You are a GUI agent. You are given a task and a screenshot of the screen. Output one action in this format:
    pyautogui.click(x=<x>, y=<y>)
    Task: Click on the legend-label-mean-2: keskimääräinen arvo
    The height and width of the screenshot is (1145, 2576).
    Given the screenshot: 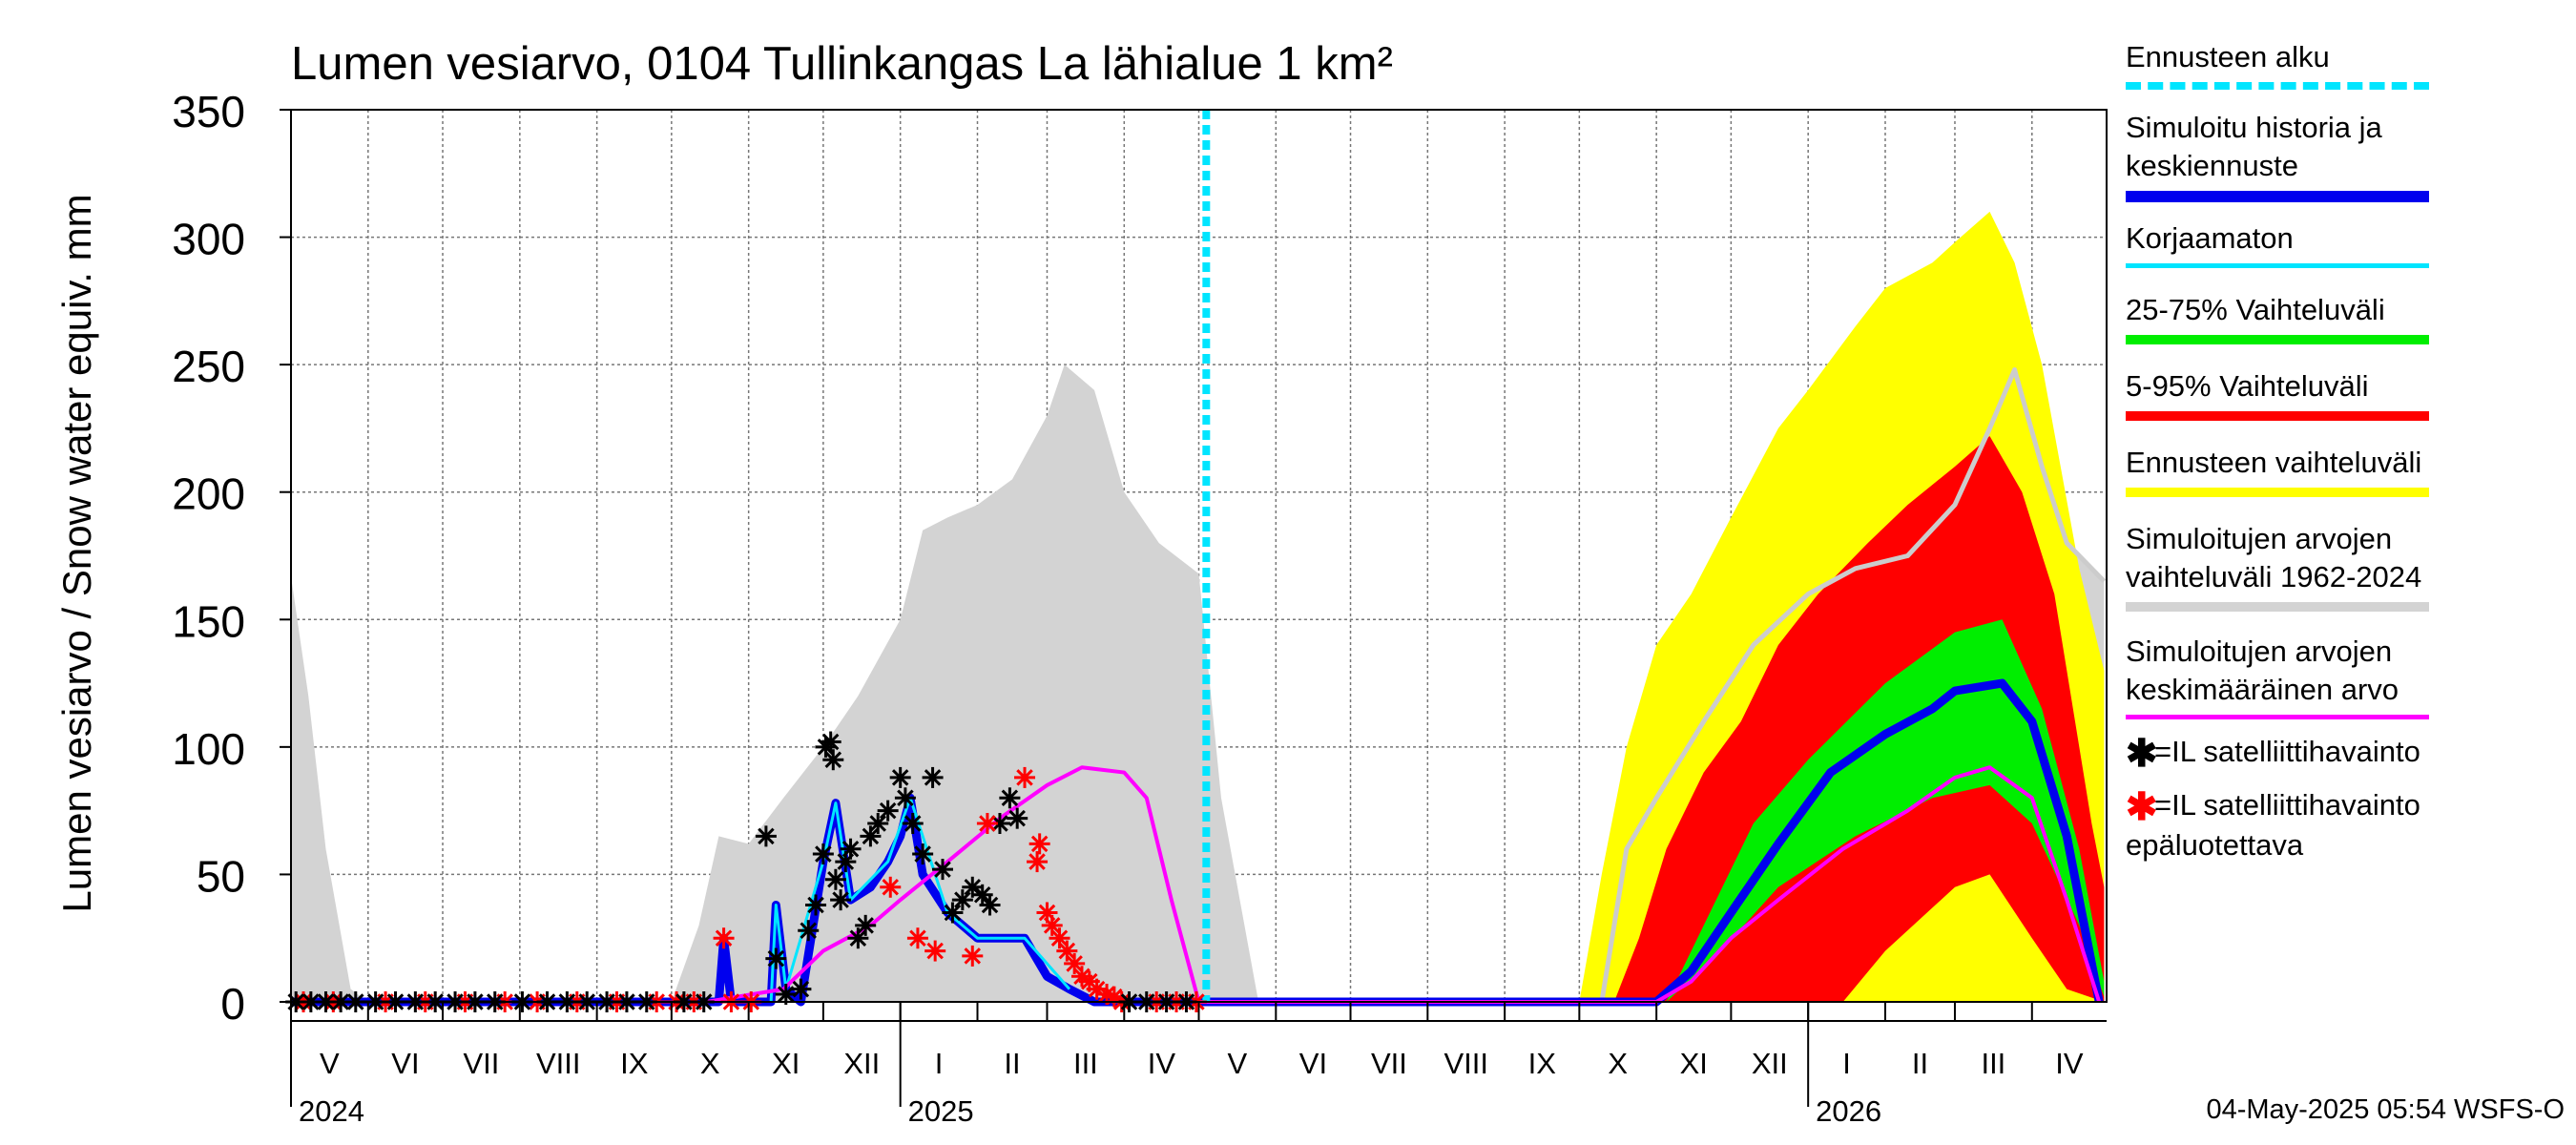 What is the action you would take?
    pyautogui.click(x=2262, y=689)
    